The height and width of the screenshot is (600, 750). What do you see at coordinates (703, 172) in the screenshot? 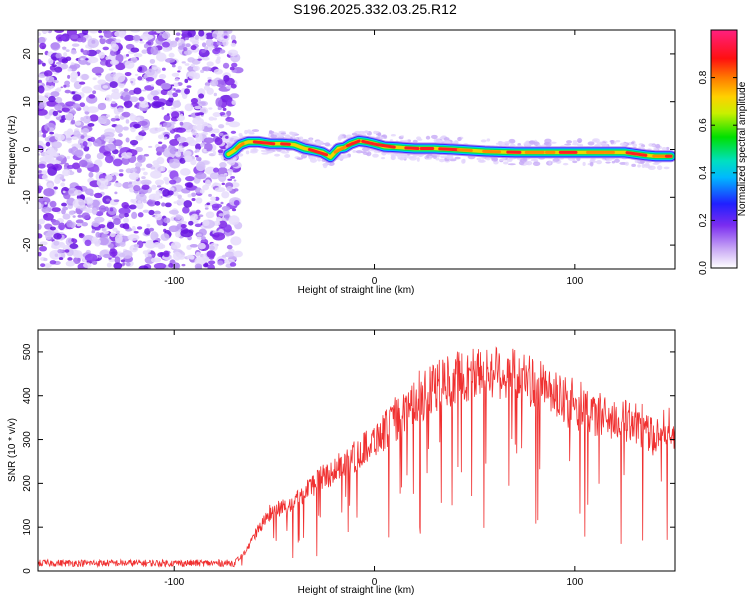
I see `colorbar-tick-label: 0.4` at bounding box center [703, 172].